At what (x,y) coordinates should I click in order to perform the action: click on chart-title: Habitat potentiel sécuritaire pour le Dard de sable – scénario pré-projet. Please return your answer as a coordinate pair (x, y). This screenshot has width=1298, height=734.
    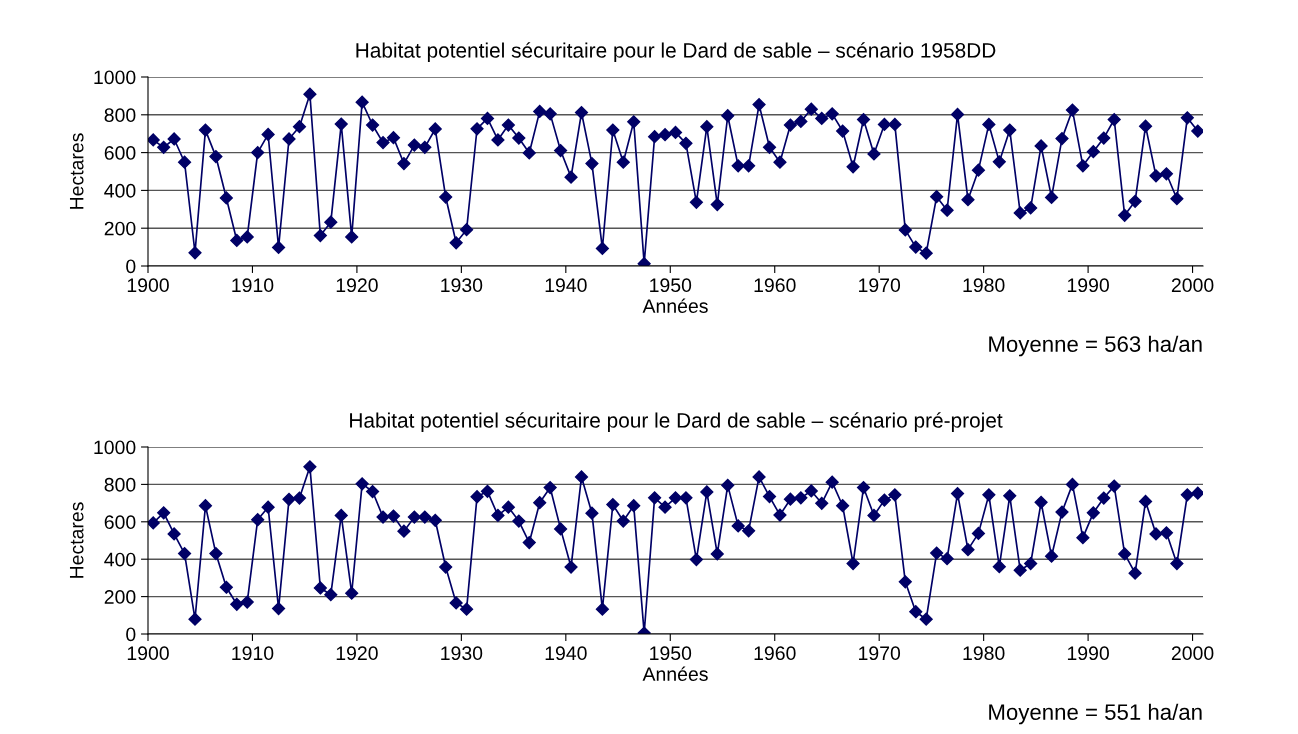
    Looking at the image, I should click on (676, 422).